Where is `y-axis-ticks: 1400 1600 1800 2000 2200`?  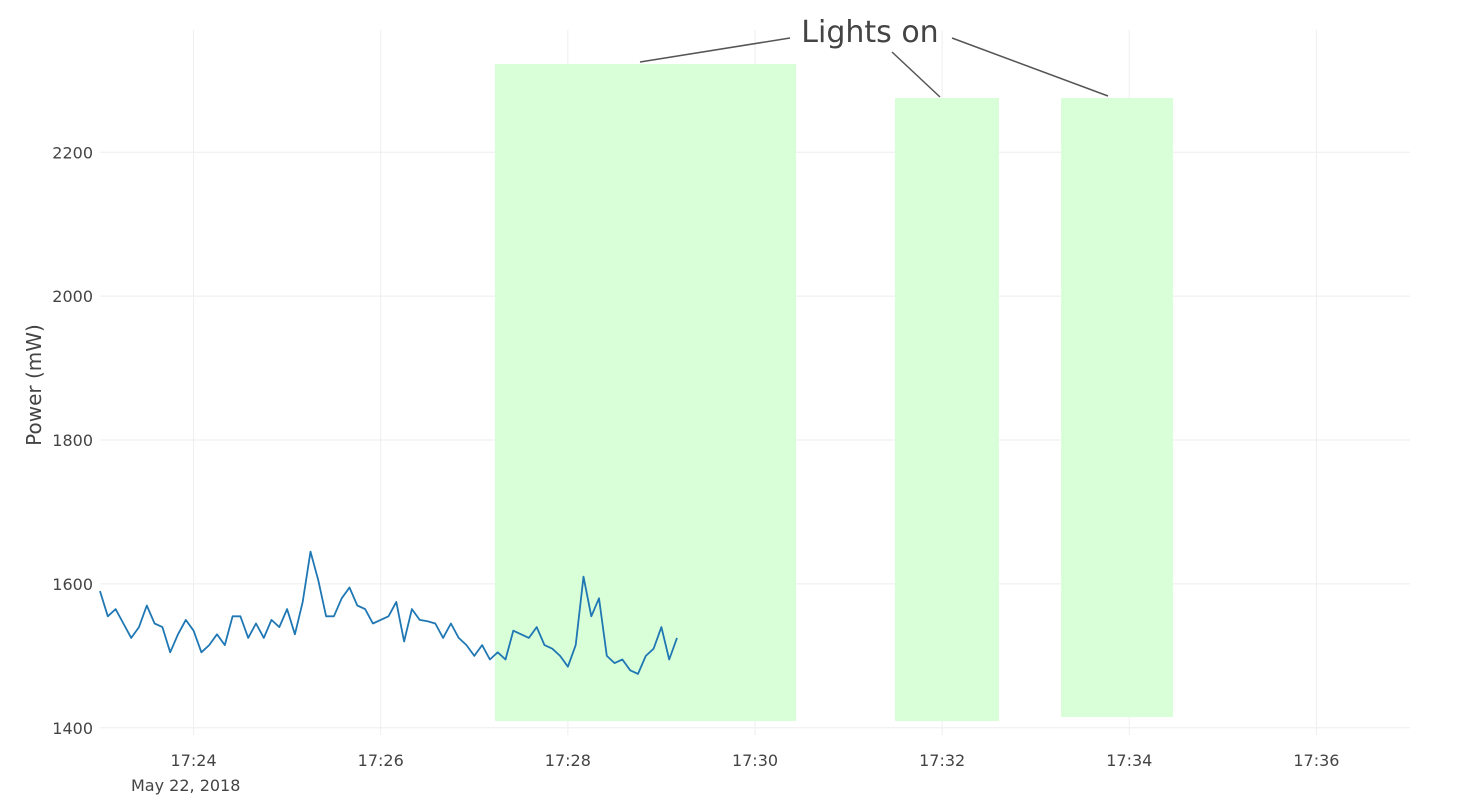
y-axis-ticks: 1400 1600 1800 2000 2200 is located at coordinates (72, 440).